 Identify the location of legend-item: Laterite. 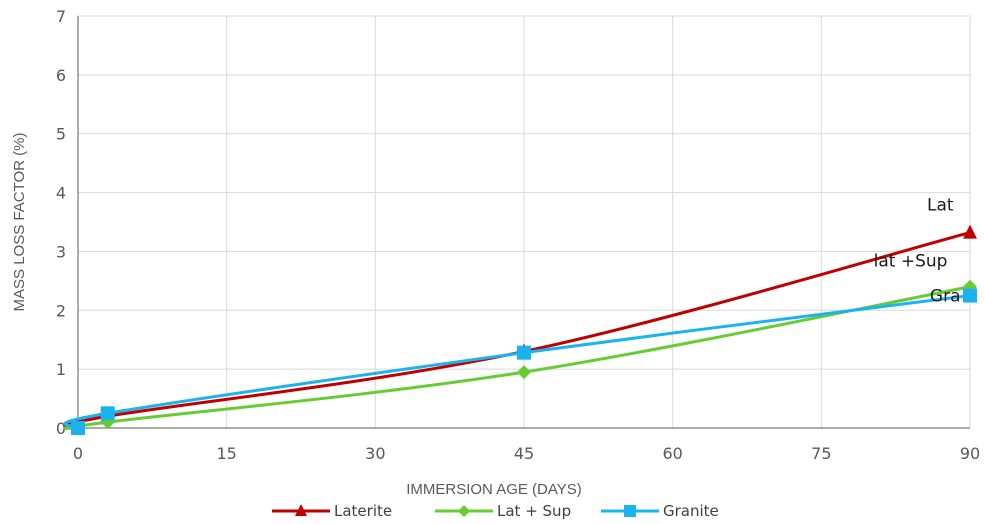
(332, 511).